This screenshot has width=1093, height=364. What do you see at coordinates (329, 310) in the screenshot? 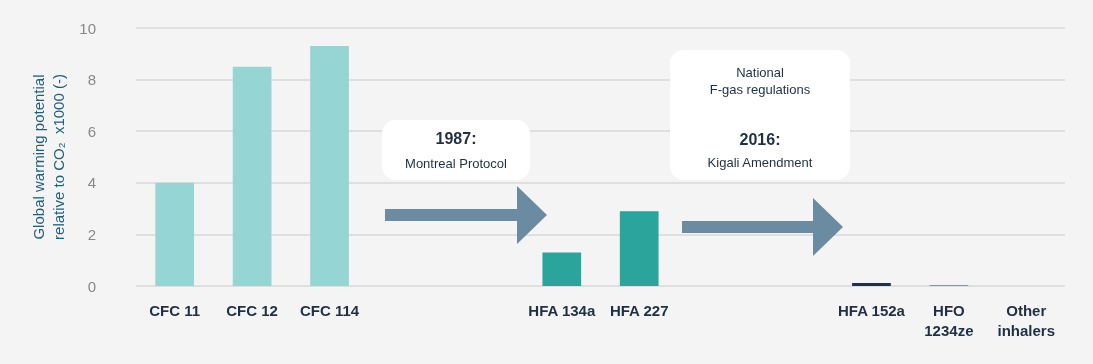
I see `x-tick-label: CFC 114` at bounding box center [329, 310].